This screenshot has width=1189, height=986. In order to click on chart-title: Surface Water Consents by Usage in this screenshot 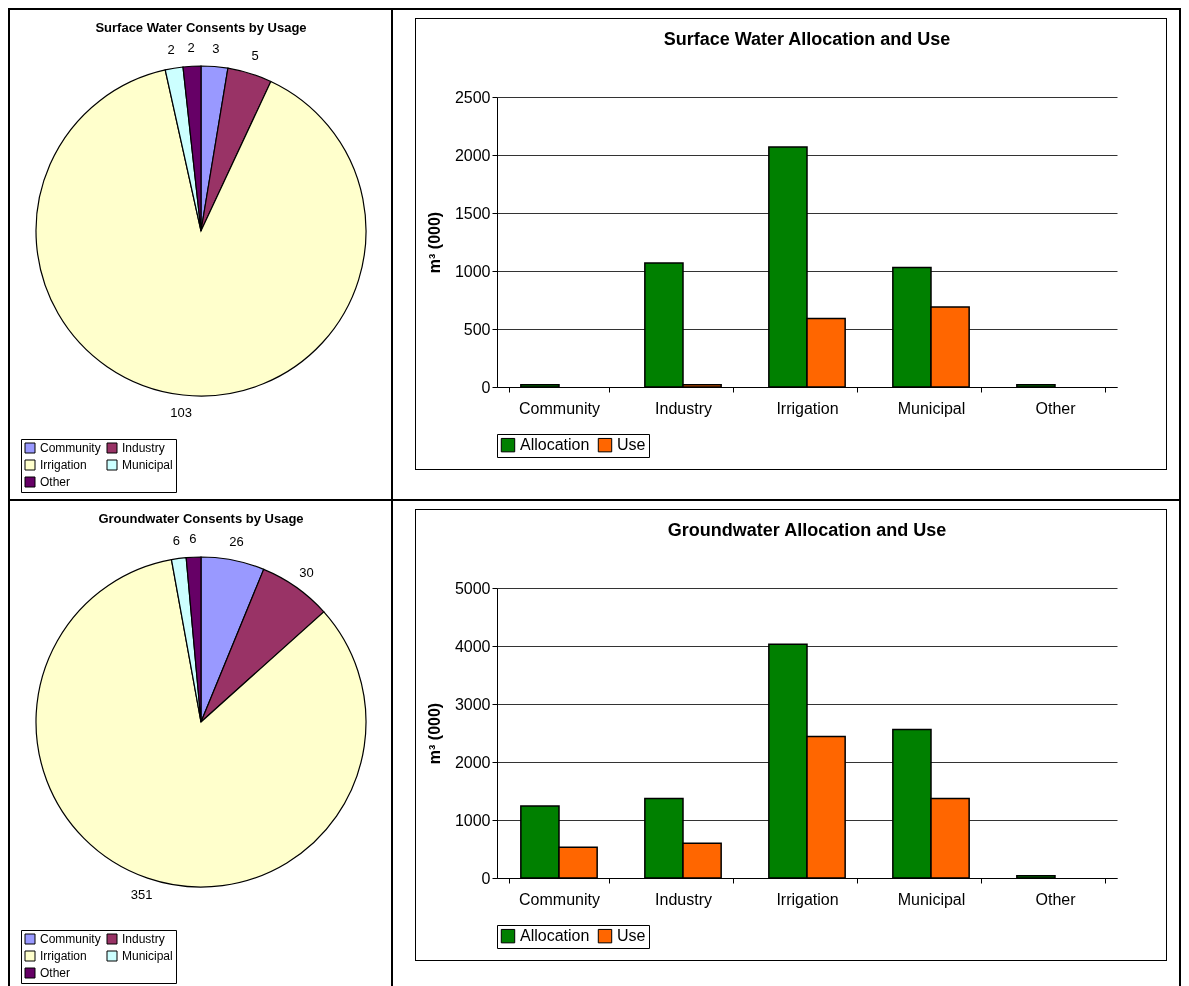, I will do `click(201, 27)`.